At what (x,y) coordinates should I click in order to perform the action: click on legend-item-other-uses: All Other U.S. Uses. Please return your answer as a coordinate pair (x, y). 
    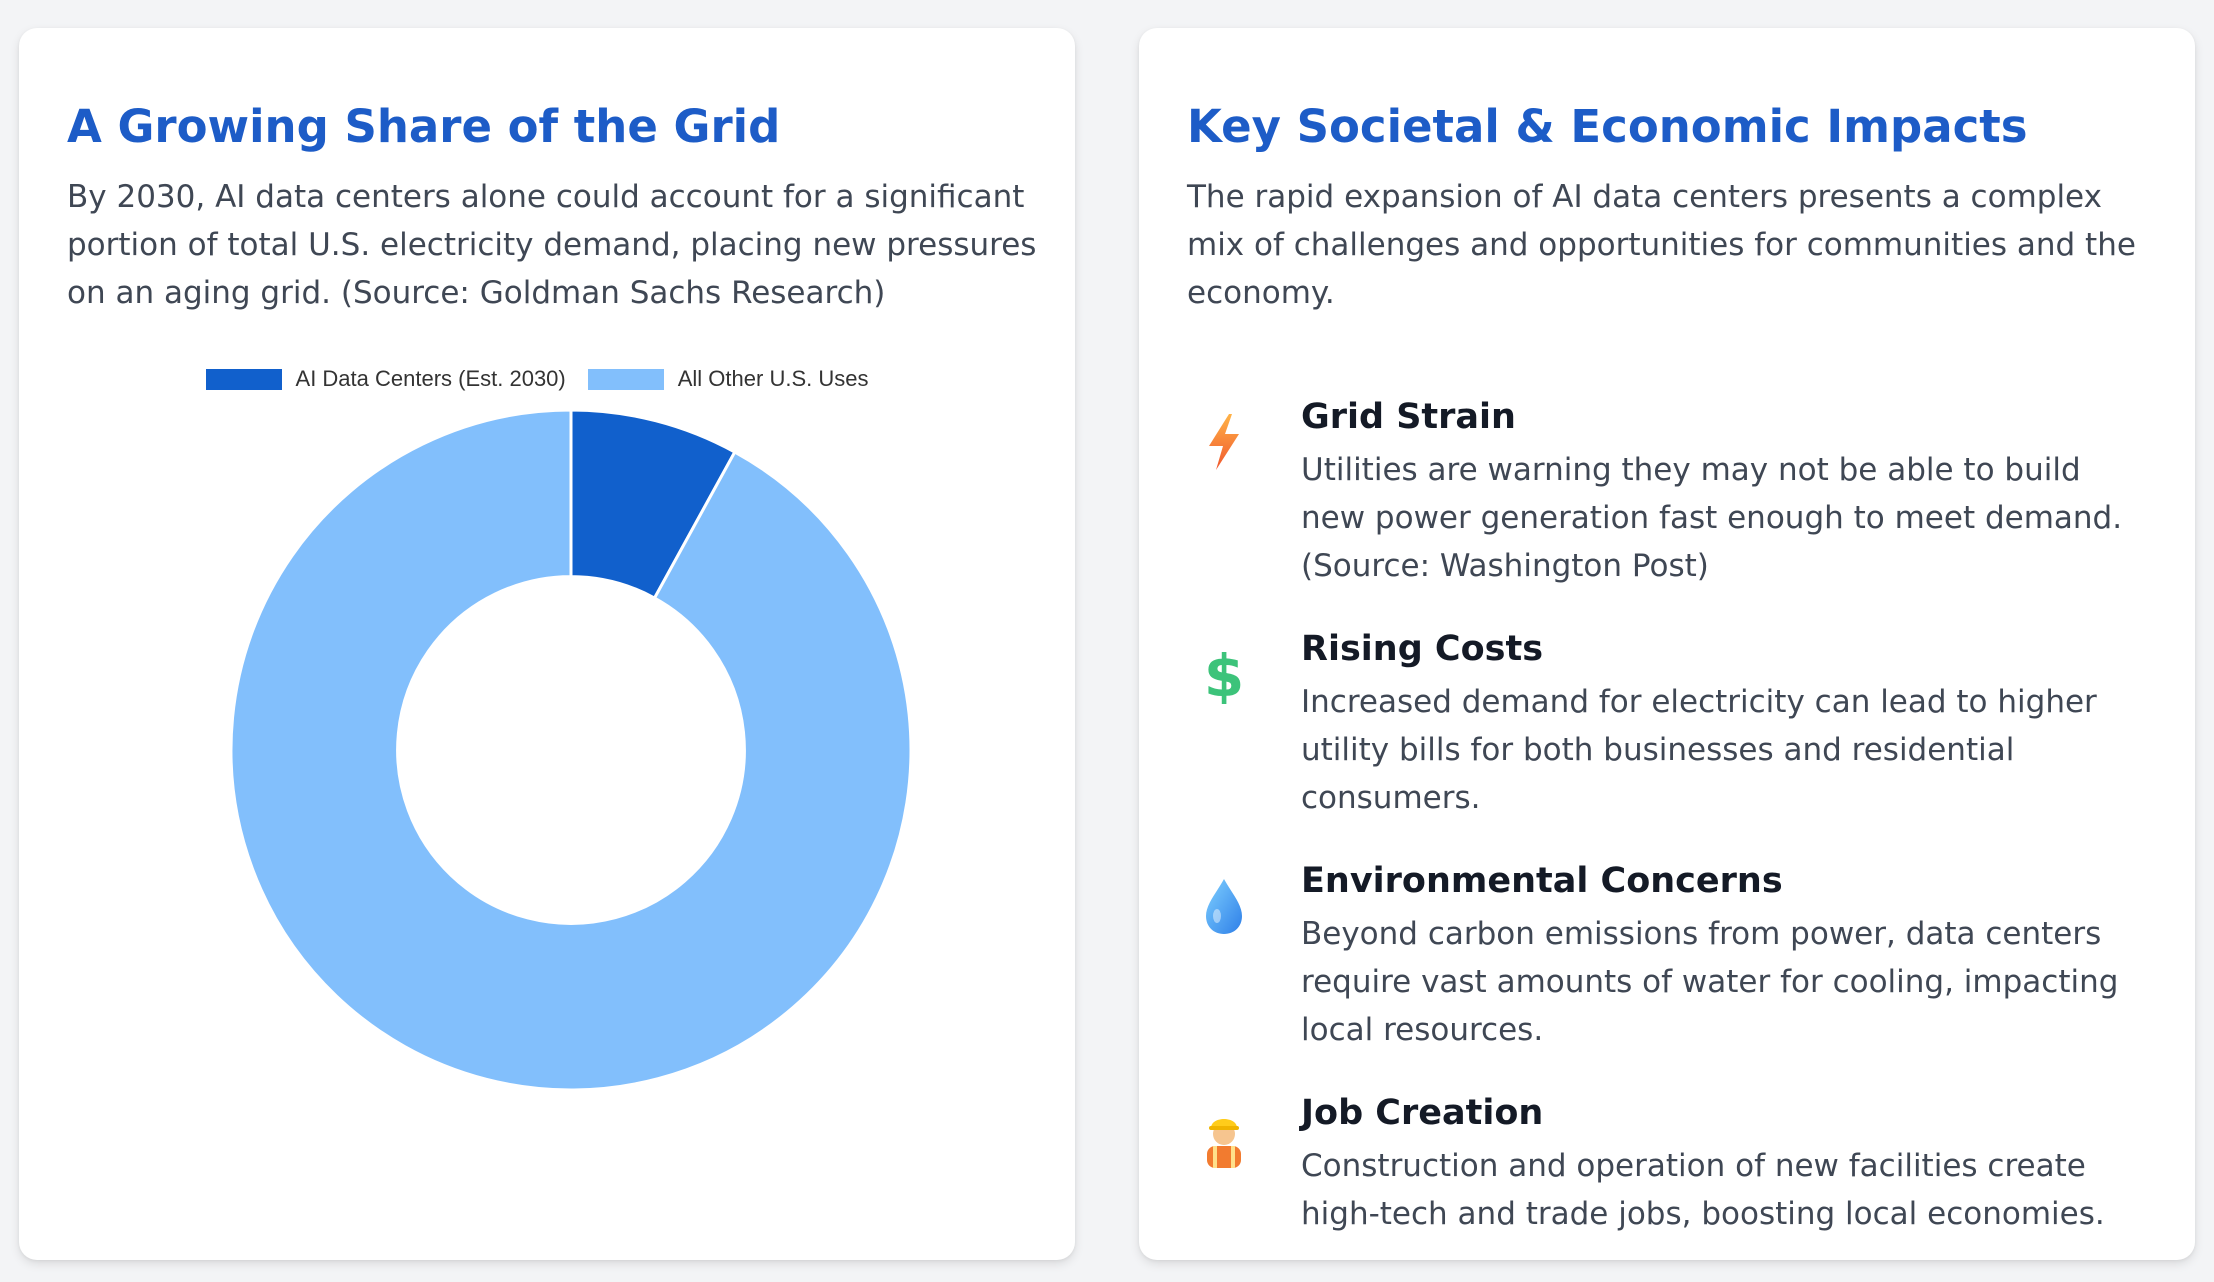
    Looking at the image, I should click on (728, 379).